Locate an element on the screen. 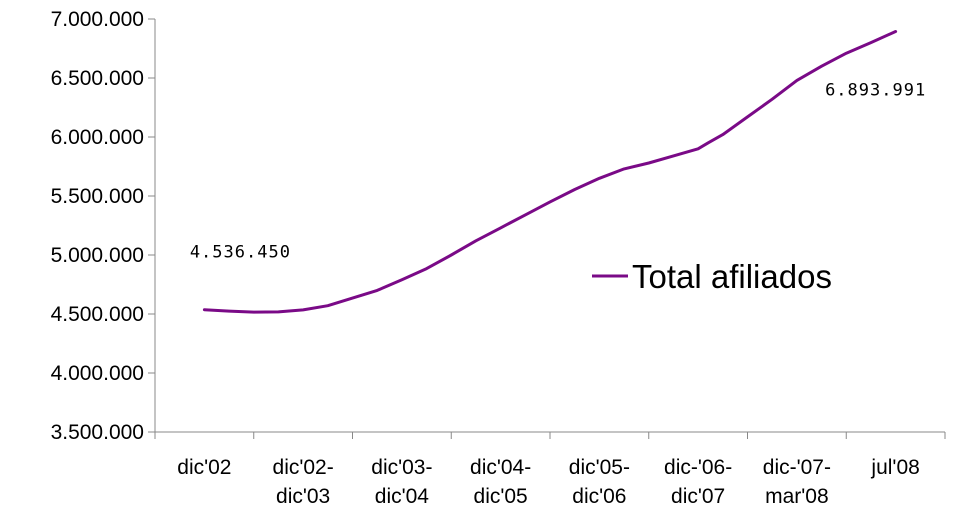 Image resolution: width=960 pixels, height=509 pixels. y-tick-label: 7.000.000 is located at coordinates (97, 19).